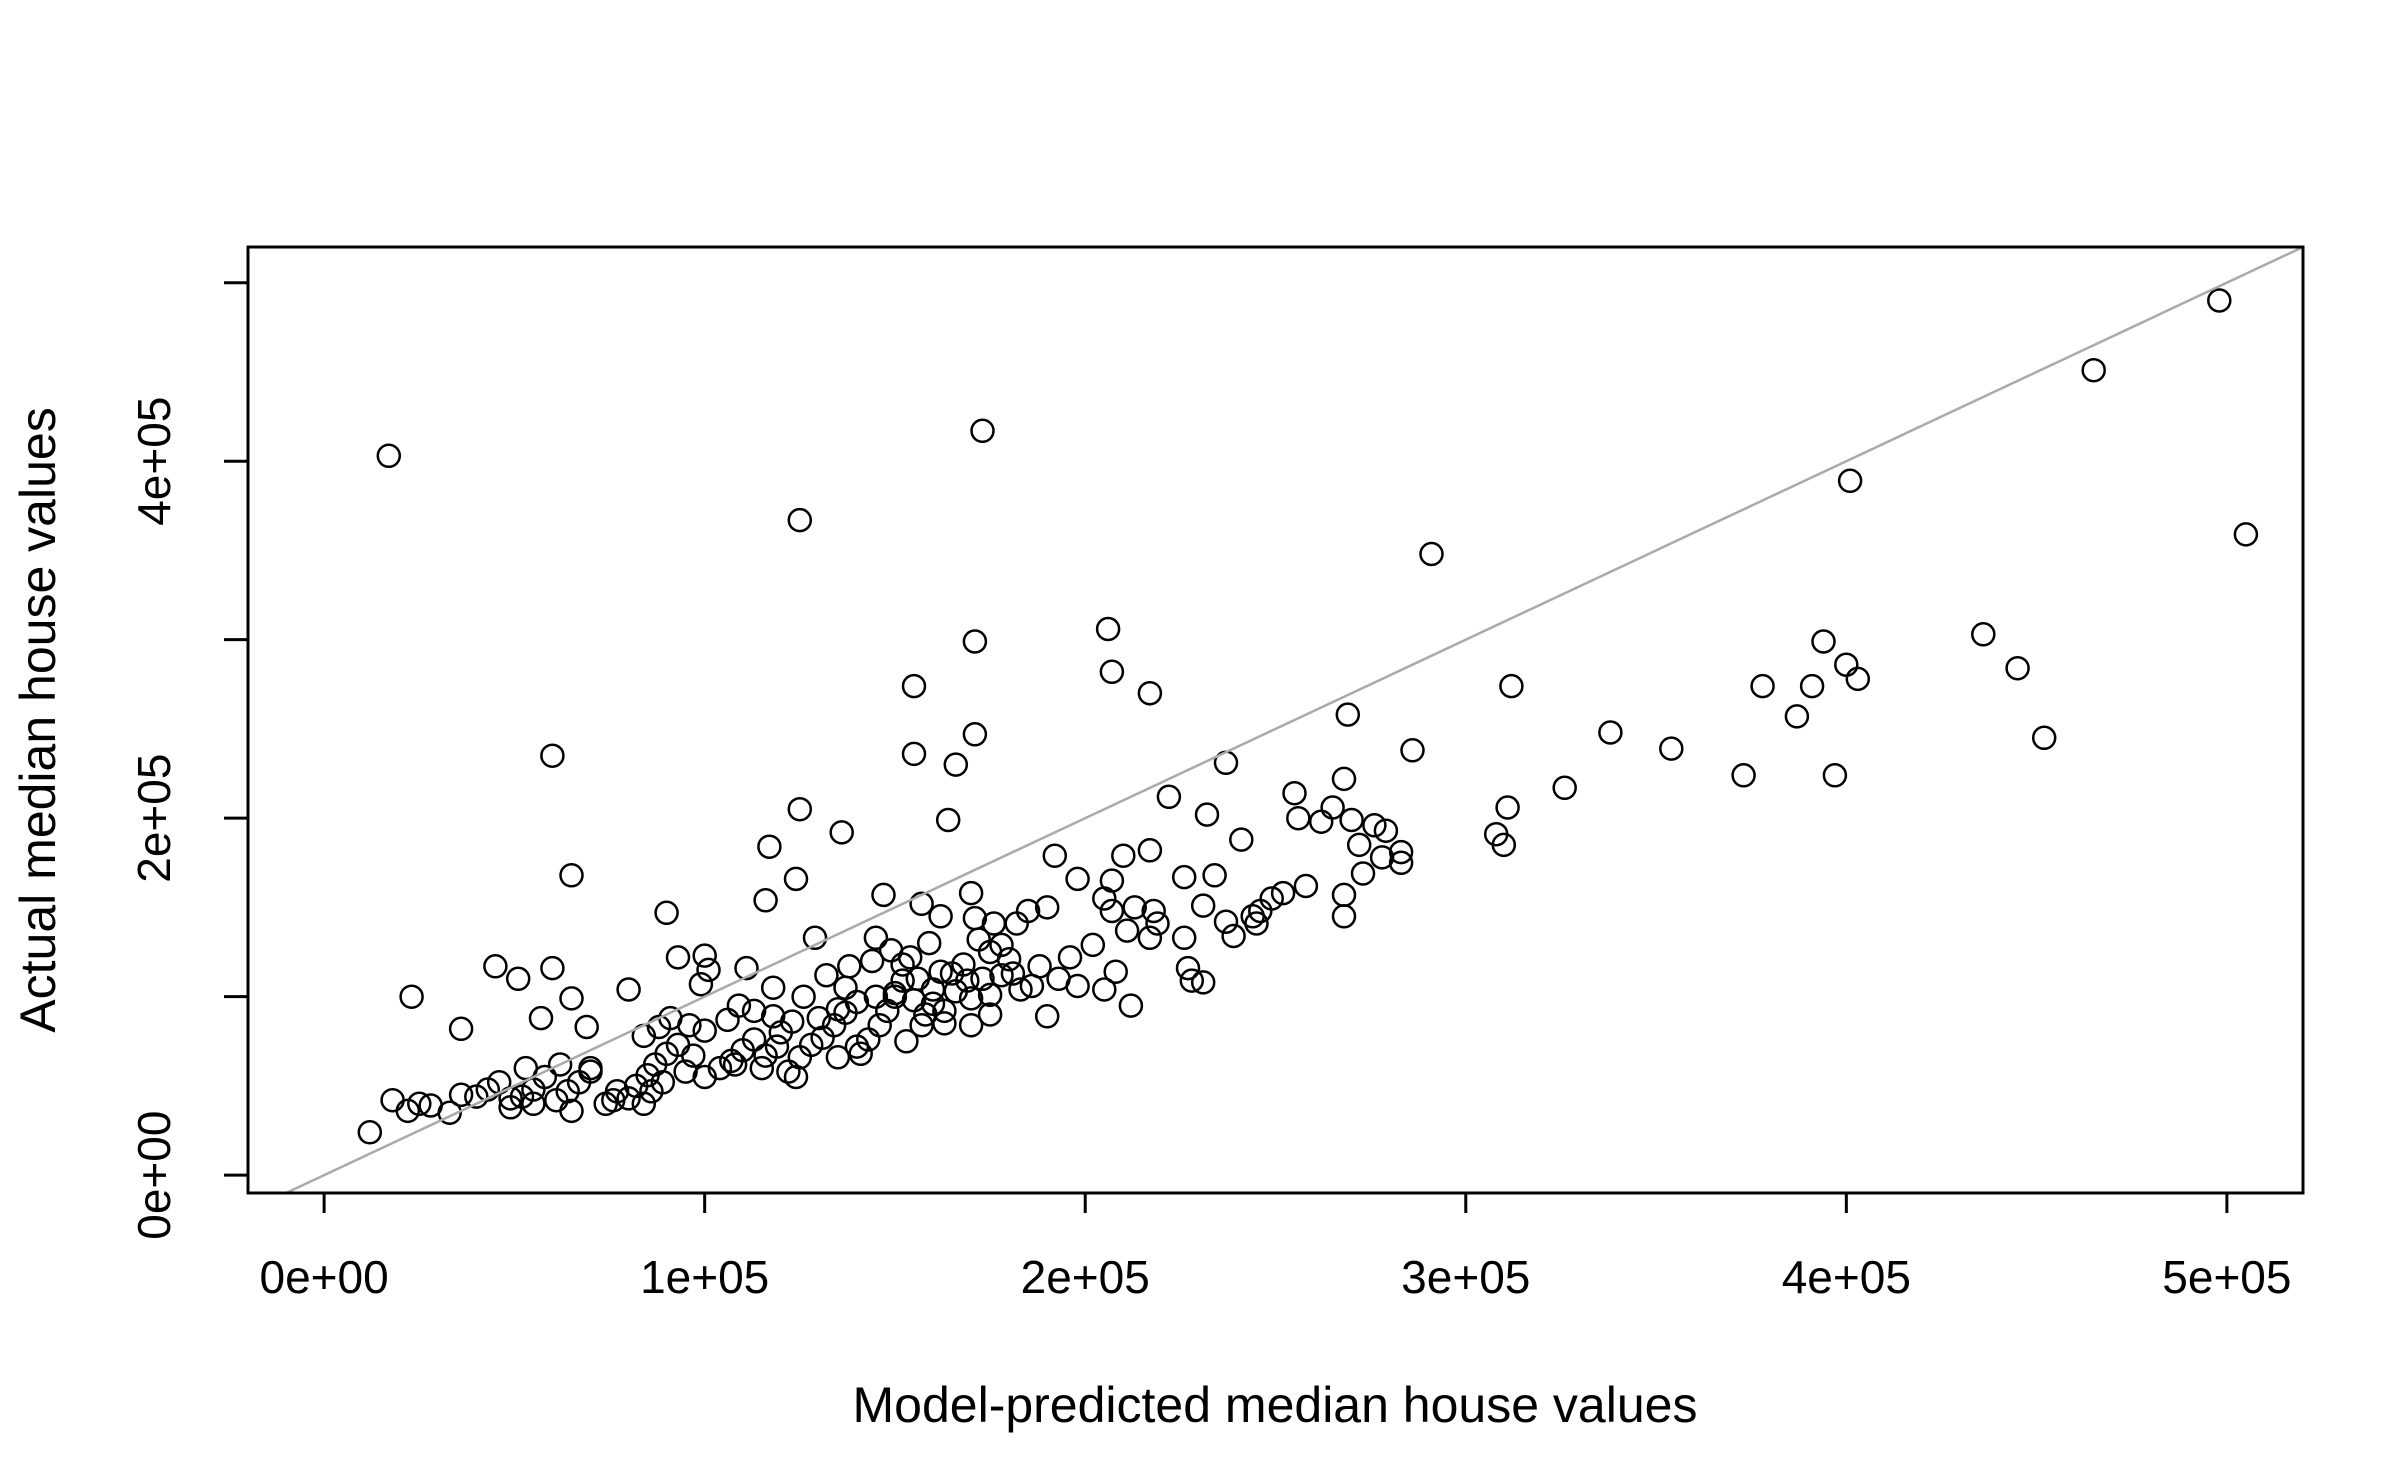 Image resolution: width=2400 pixels, height=1483 pixels. What do you see at coordinates (188, 760) in the screenshot?
I see `y-axis: 0e+00 2e+05 4e+05` at bounding box center [188, 760].